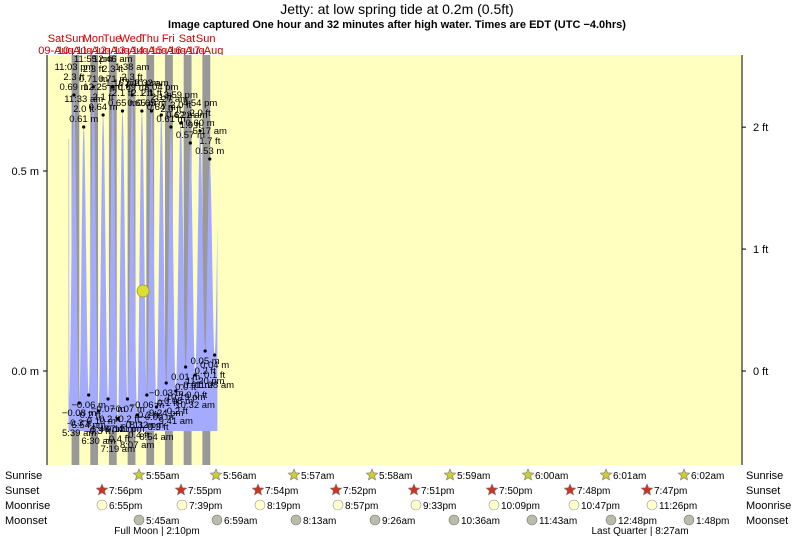 Image resolution: width=793 pixels, height=538 pixels. Describe the element at coordinates (79, 413) in the screenshot. I see `low-tide-m: −0.08 m` at that location.